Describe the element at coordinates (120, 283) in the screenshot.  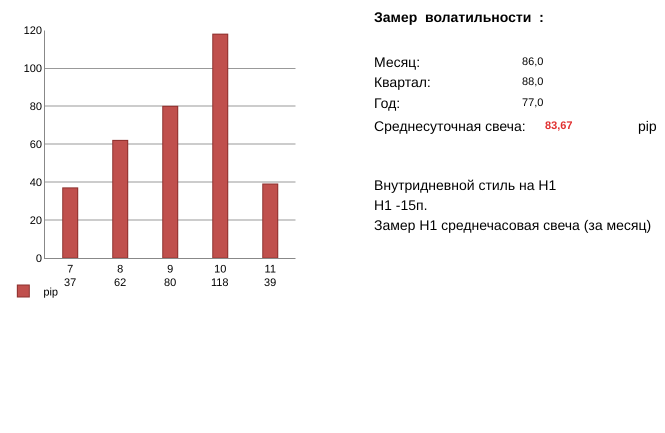
I see `data-label: 62` at that location.